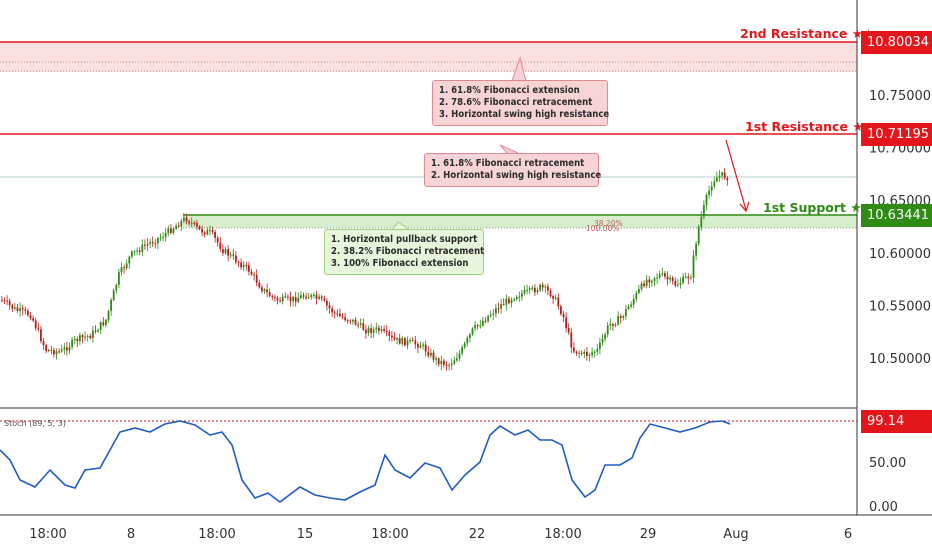 The height and width of the screenshot is (550, 932). Describe the element at coordinates (408, 251) in the screenshot. I see `callout-line: 2. 38.2% Fibonacci retracement` at that location.